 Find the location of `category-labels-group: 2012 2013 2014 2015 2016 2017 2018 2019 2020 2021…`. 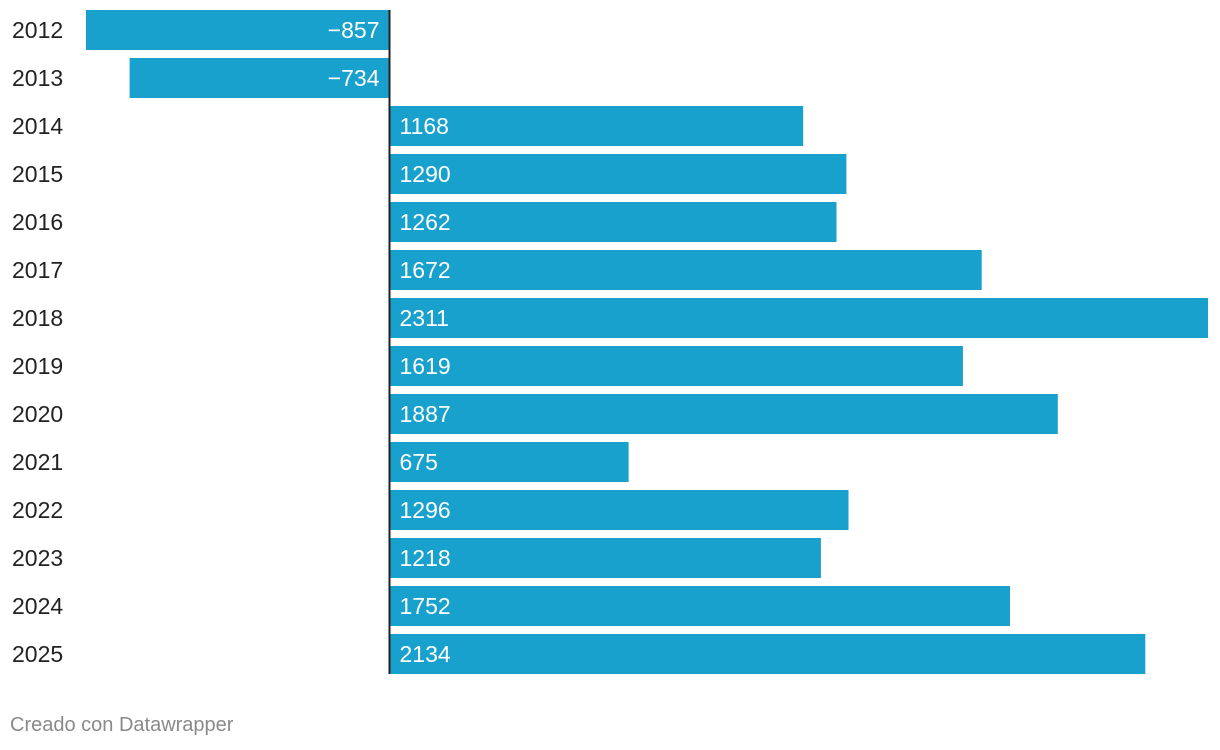

category-labels-group: 2012 2013 2014 2015 2016 2017 2018 2019 2020 2021… is located at coordinates (37, 342).